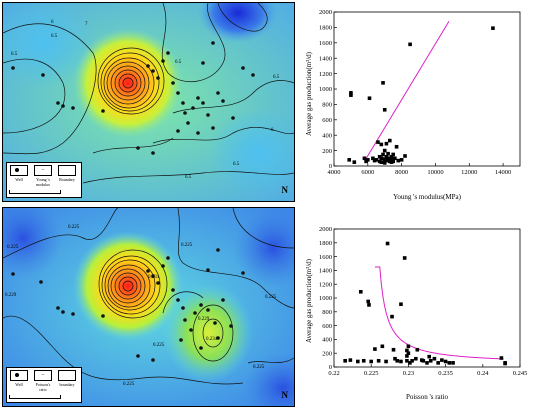 This screenshot has height=413, width=550. I want to click on y-tick-label: 0, so click(330, 166).